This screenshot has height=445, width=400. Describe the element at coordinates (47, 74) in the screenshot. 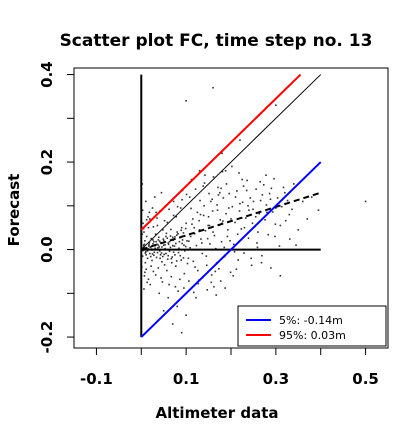

I see `y-tick-label: 0.4` at that location.